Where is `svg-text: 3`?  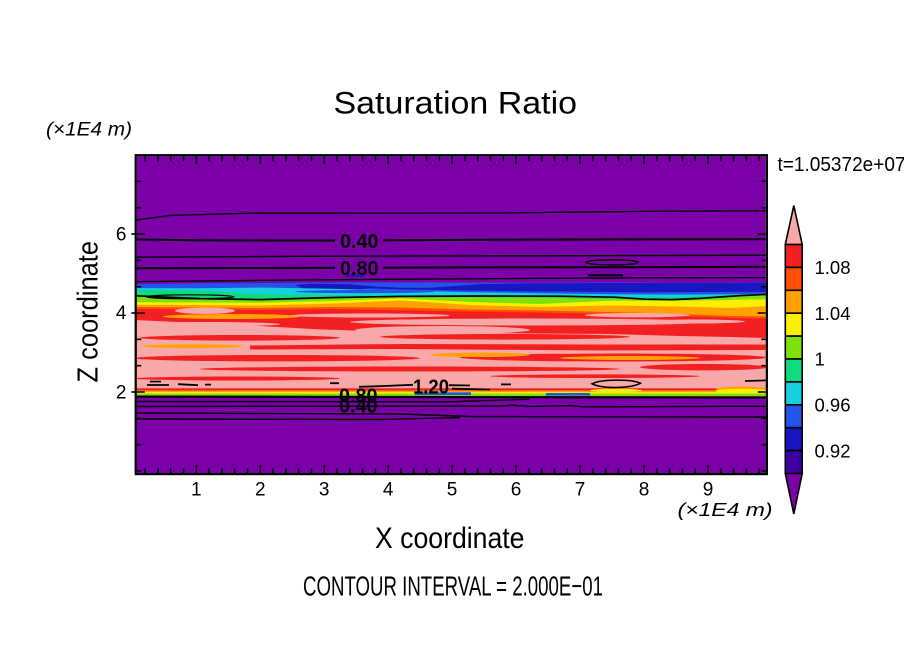 svg-text: 3 is located at coordinates (324, 490).